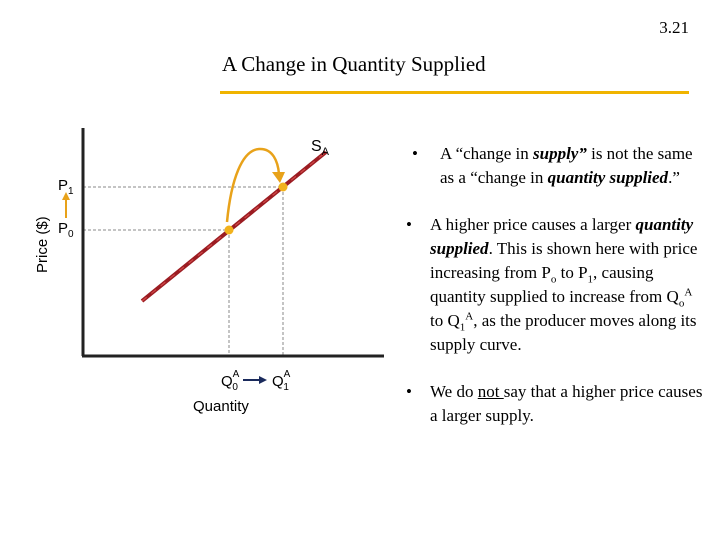  What do you see at coordinates (66, 196) in the screenshot?
I see `price-up-arrowhead` at bounding box center [66, 196].